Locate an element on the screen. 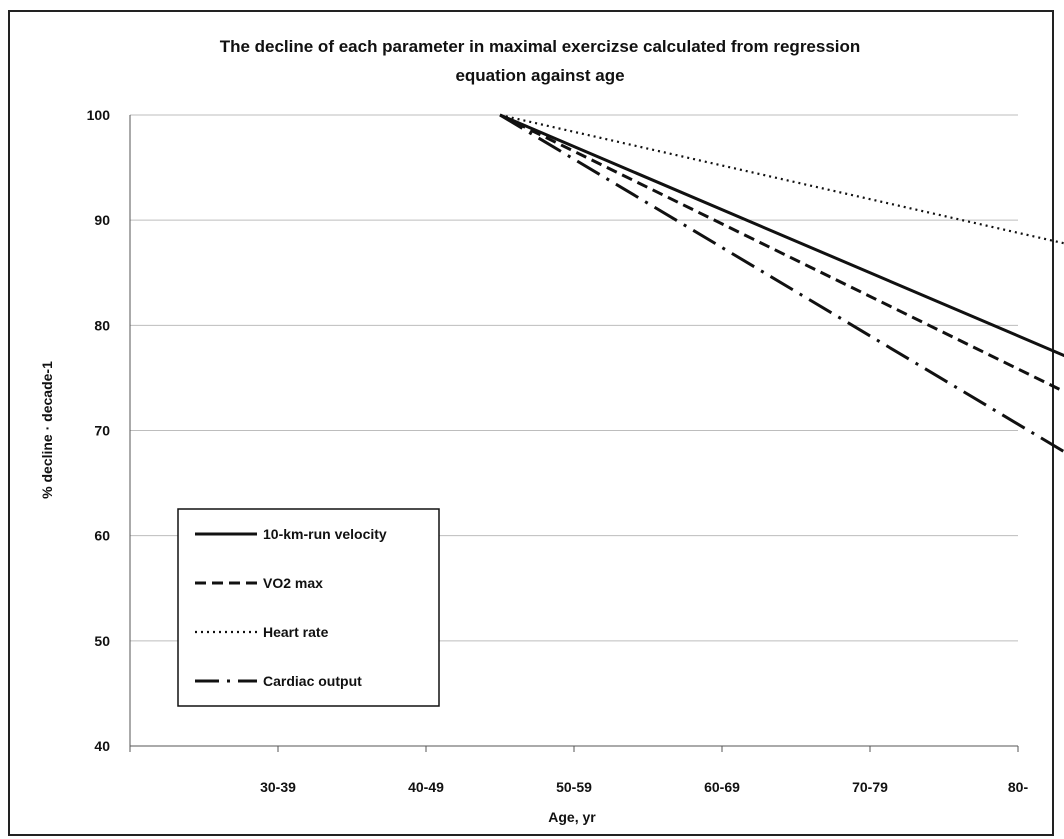 This screenshot has height=839, width=1064. legend-label-0: 10-km-run velocity is located at coordinates (325, 534).